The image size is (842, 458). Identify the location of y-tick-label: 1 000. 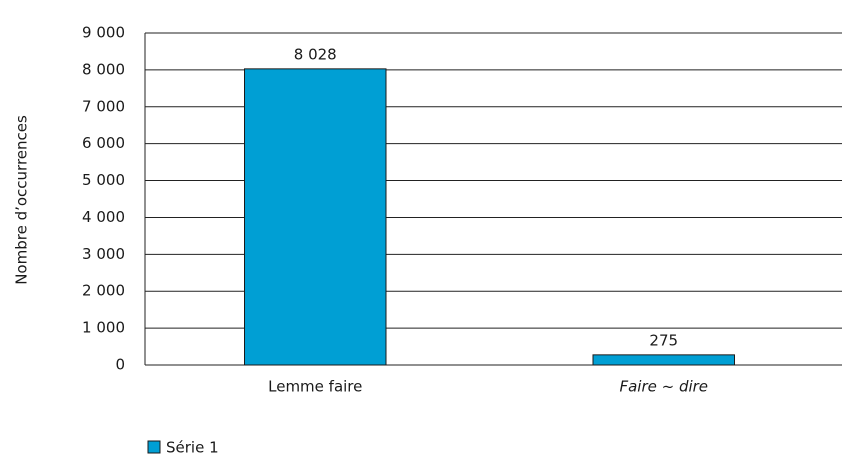
(103, 328).